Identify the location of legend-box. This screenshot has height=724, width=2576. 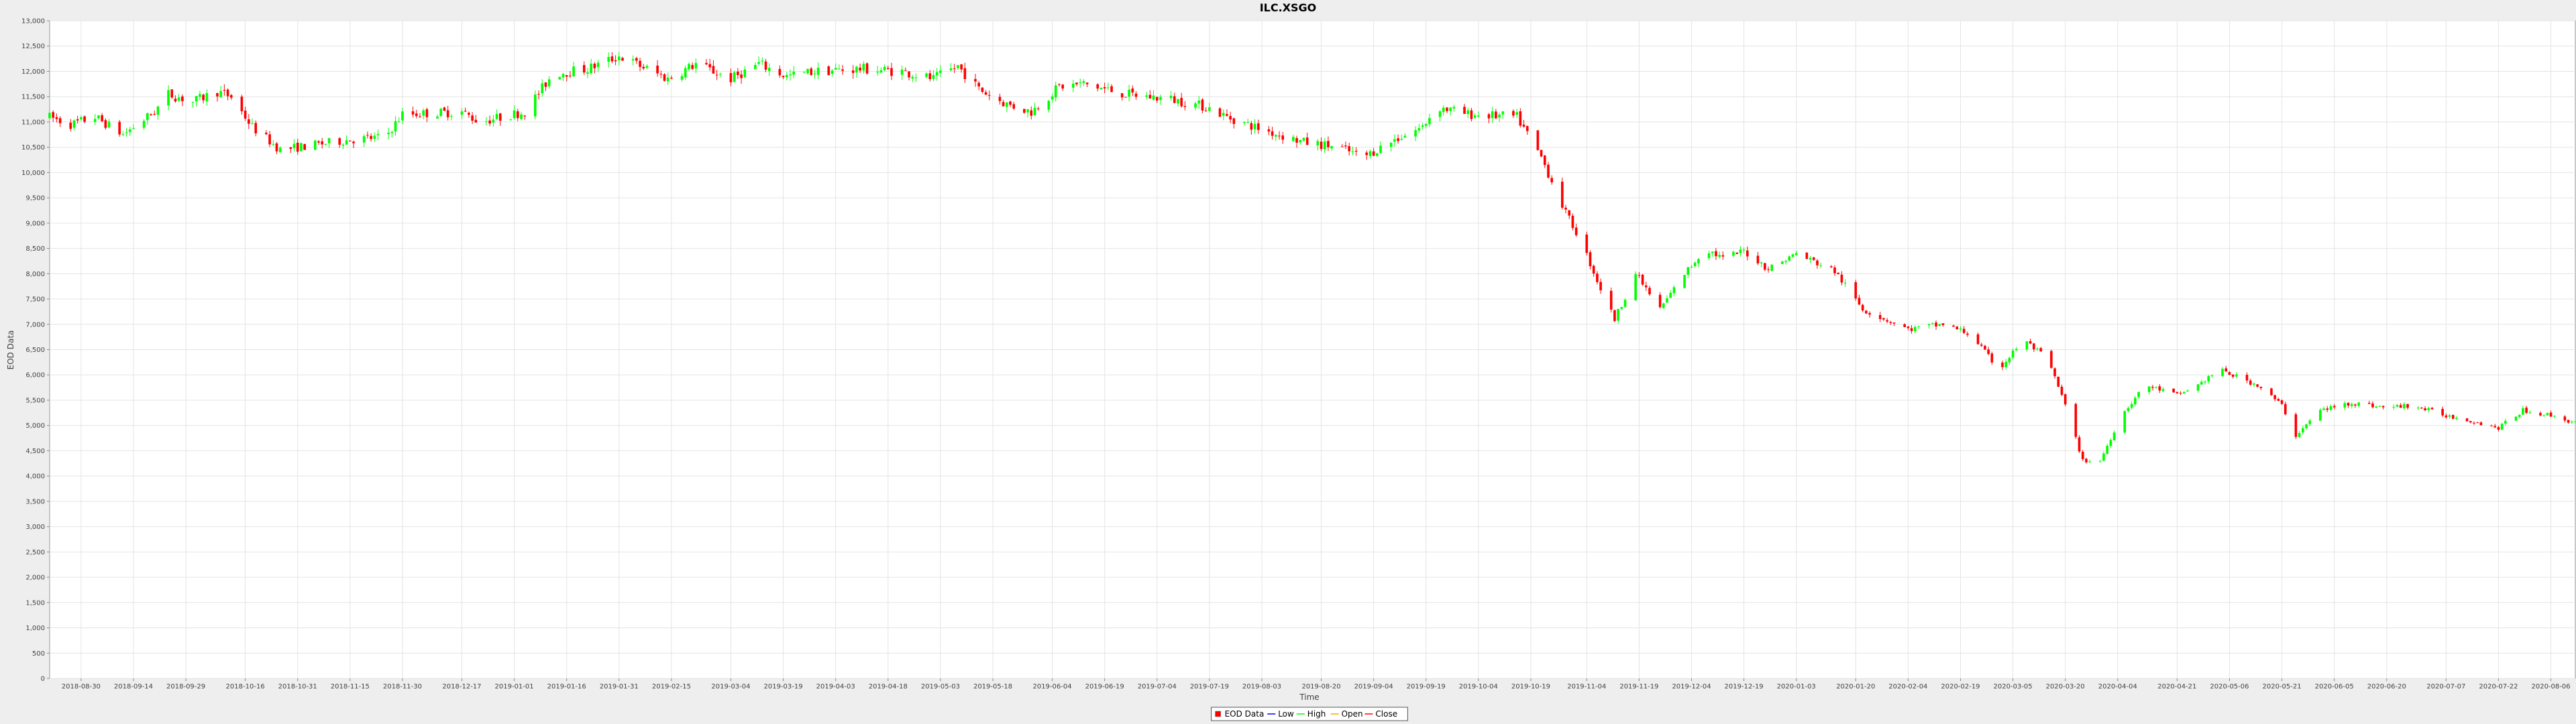
(1309, 714).